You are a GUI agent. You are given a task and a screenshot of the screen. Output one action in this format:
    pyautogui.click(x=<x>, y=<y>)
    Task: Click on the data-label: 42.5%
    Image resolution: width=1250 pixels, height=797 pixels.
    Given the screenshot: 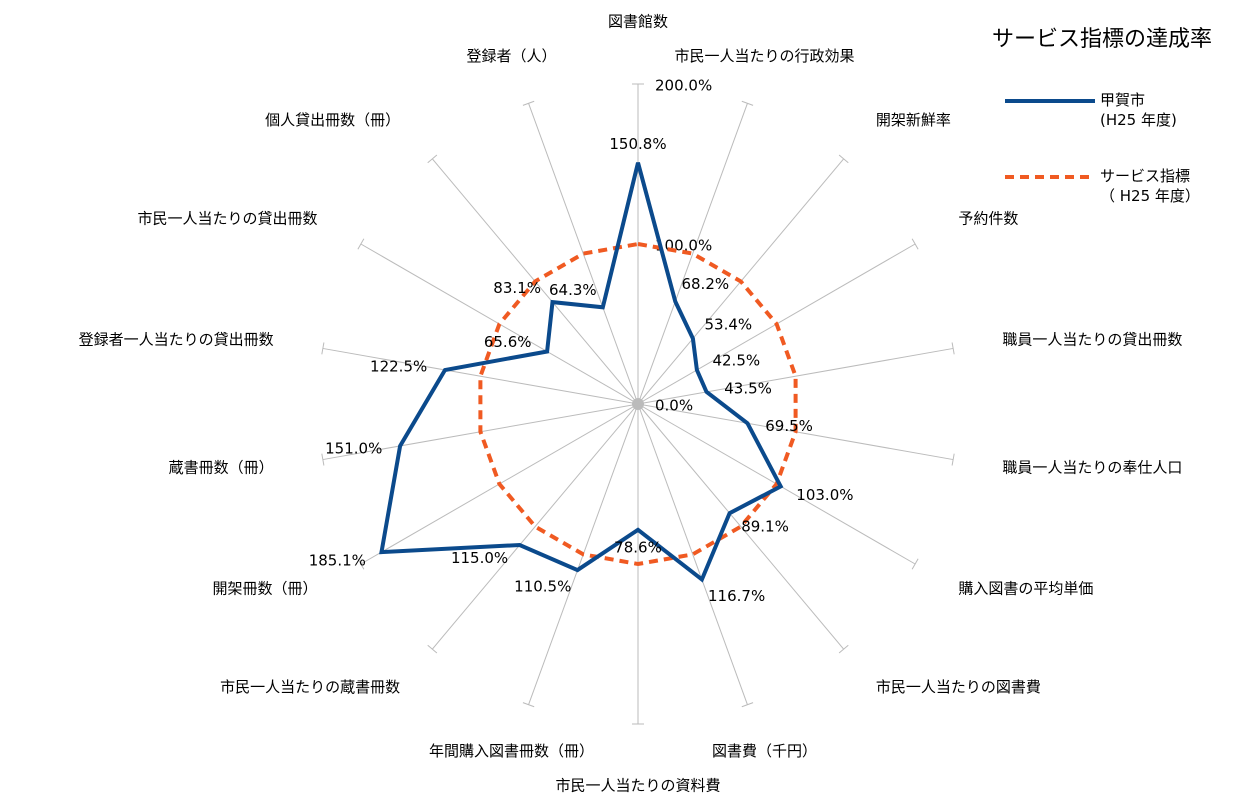 What is the action you would take?
    pyautogui.click(x=736, y=361)
    